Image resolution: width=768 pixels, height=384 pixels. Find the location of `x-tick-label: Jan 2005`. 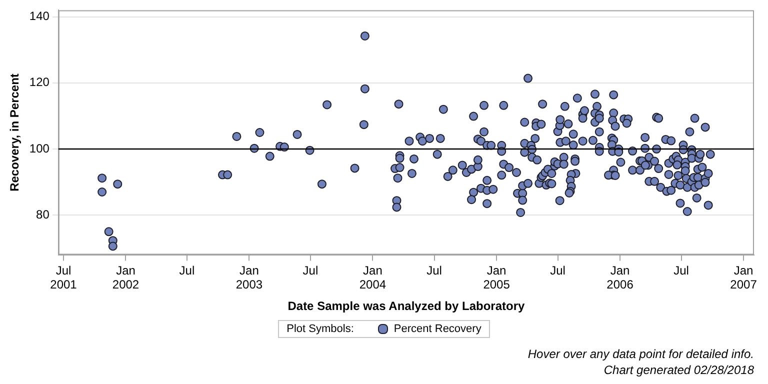

x-tick-label: Jan 2005 is located at coordinates (496, 277).